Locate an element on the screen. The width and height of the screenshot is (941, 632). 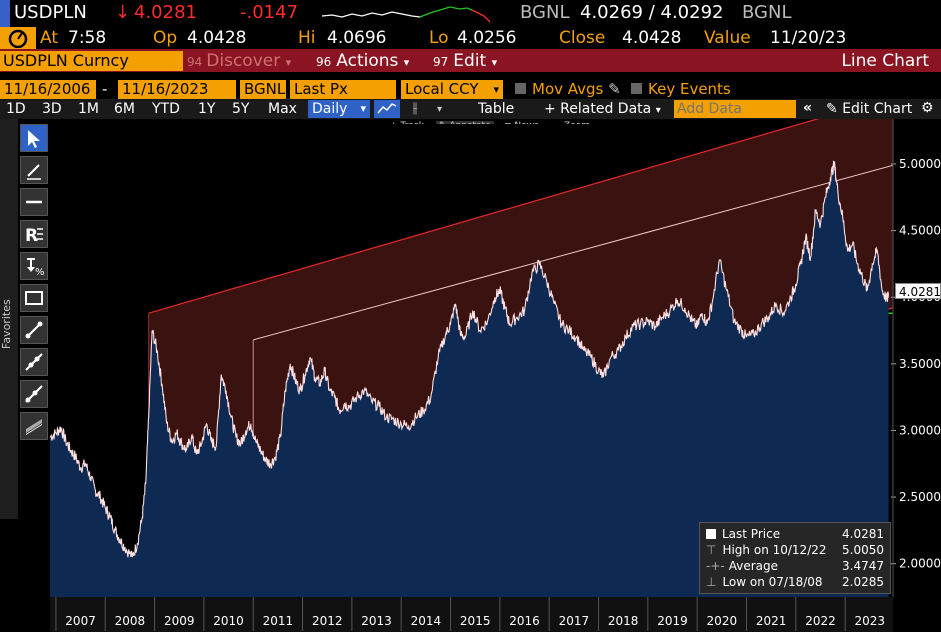
y-tick-label: 2.0000 is located at coordinates (920, 564).